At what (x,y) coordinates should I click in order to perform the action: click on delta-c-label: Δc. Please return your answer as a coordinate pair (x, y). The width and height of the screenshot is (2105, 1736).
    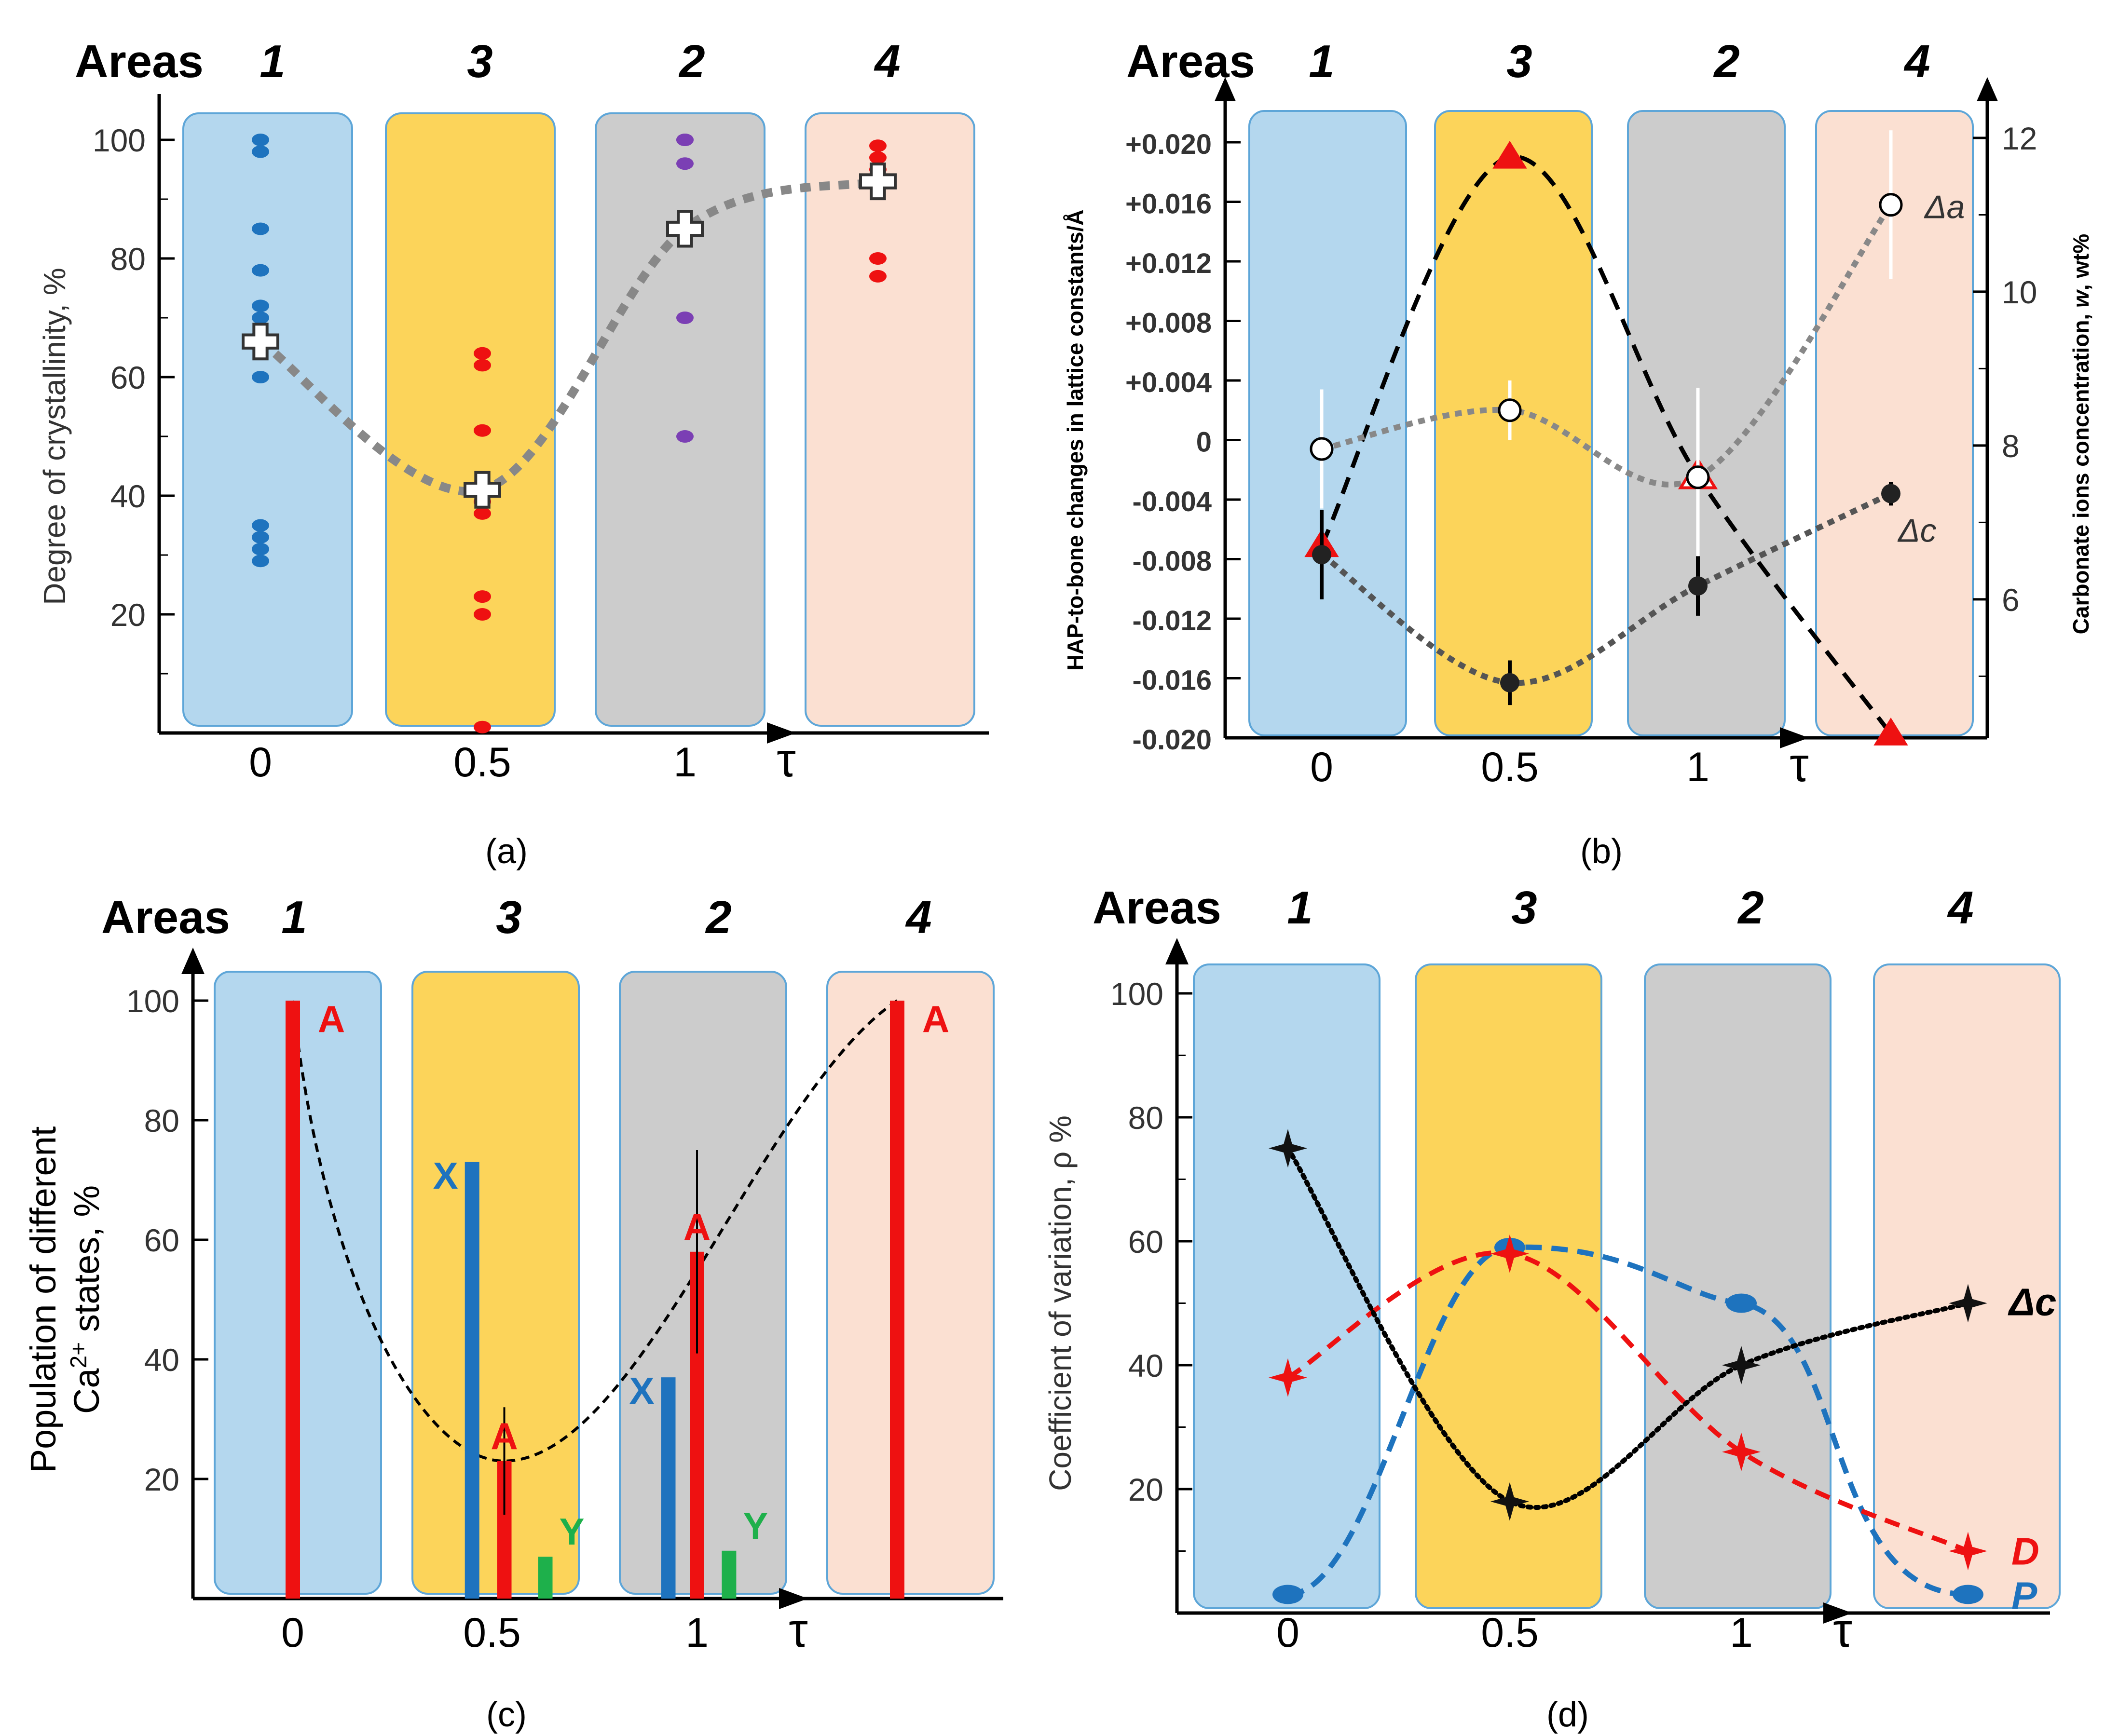
    Looking at the image, I should click on (1917, 531).